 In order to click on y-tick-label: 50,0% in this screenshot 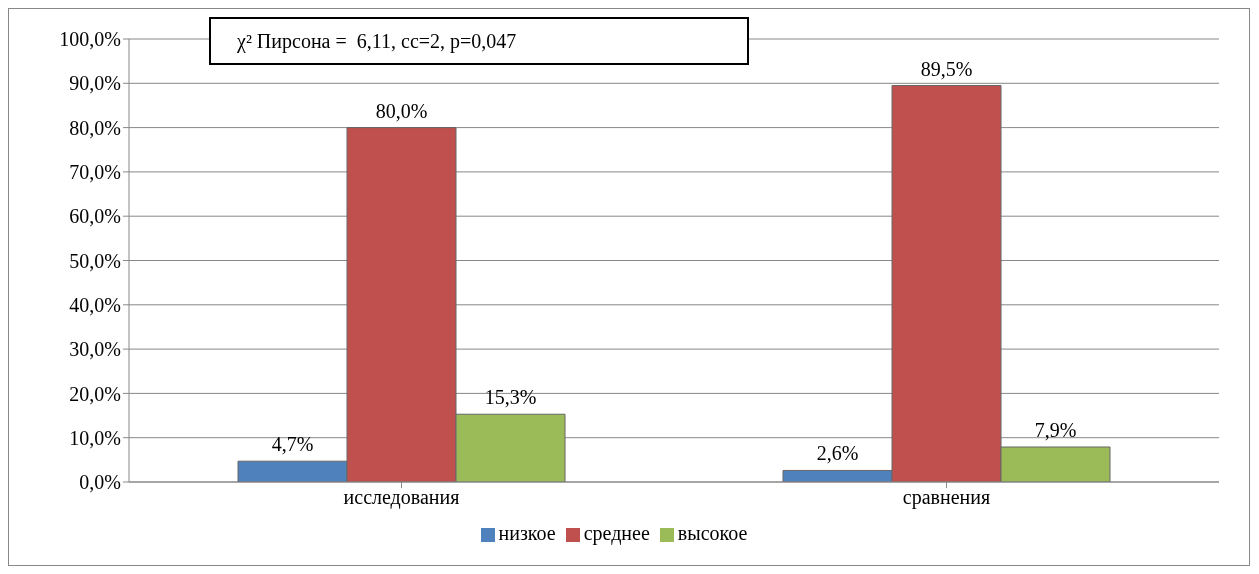, I will do `click(95, 260)`.